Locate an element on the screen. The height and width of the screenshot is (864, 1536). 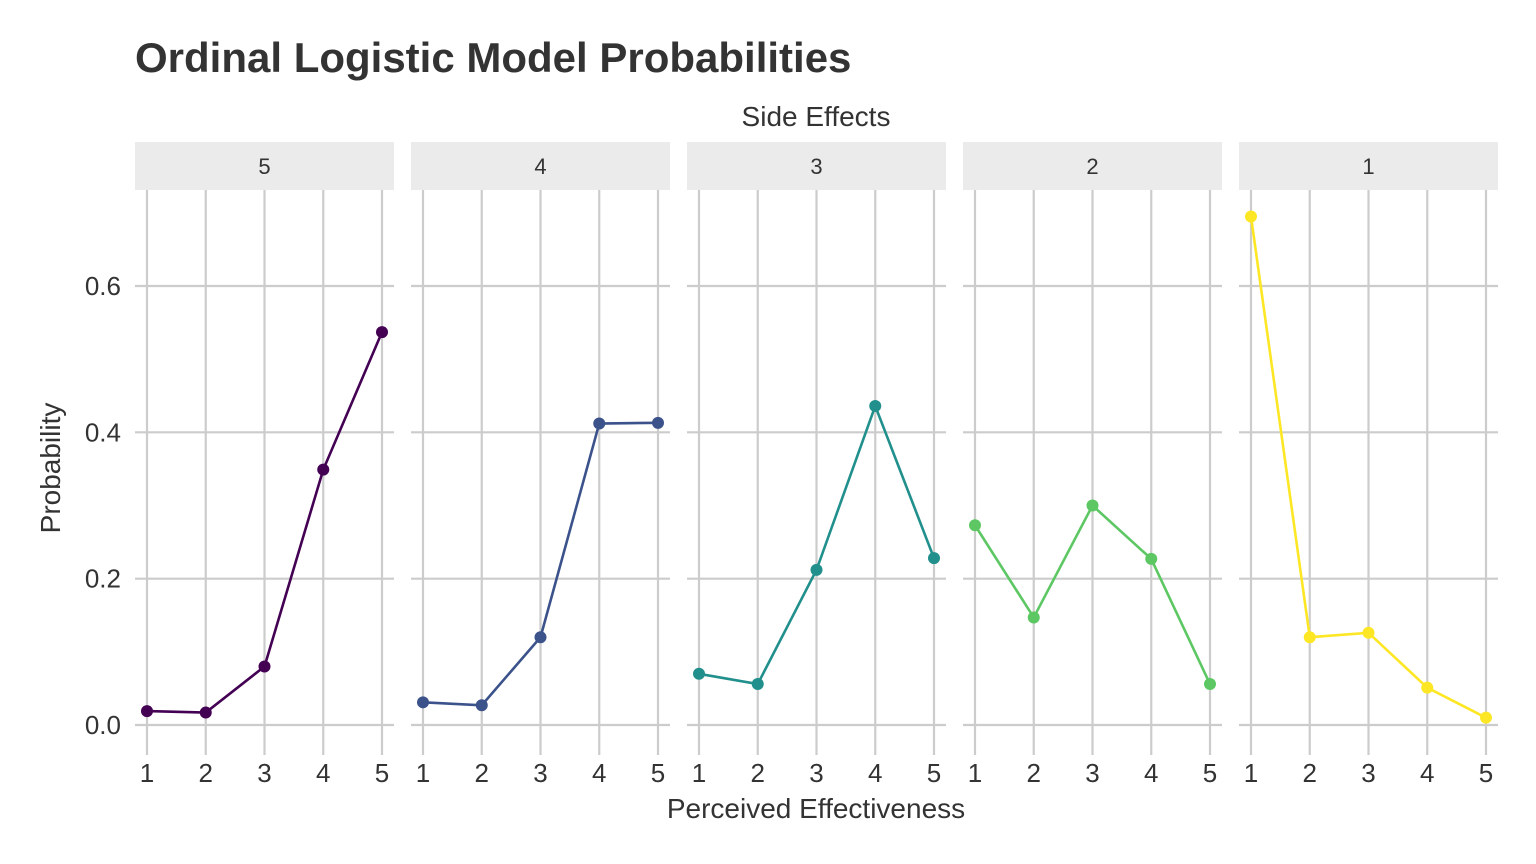
facet-panel-2: 2 1 2 3 4 5 is located at coordinates (1092, 465).